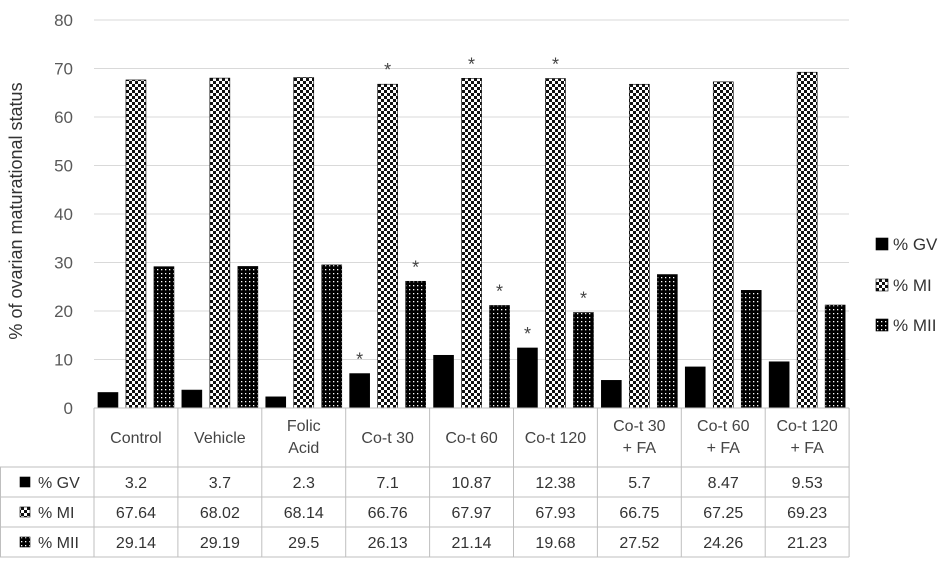 This screenshot has height=562, width=949. Describe the element at coordinates (58, 543) in the screenshot. I see `table-series-name: % MII` at that location.